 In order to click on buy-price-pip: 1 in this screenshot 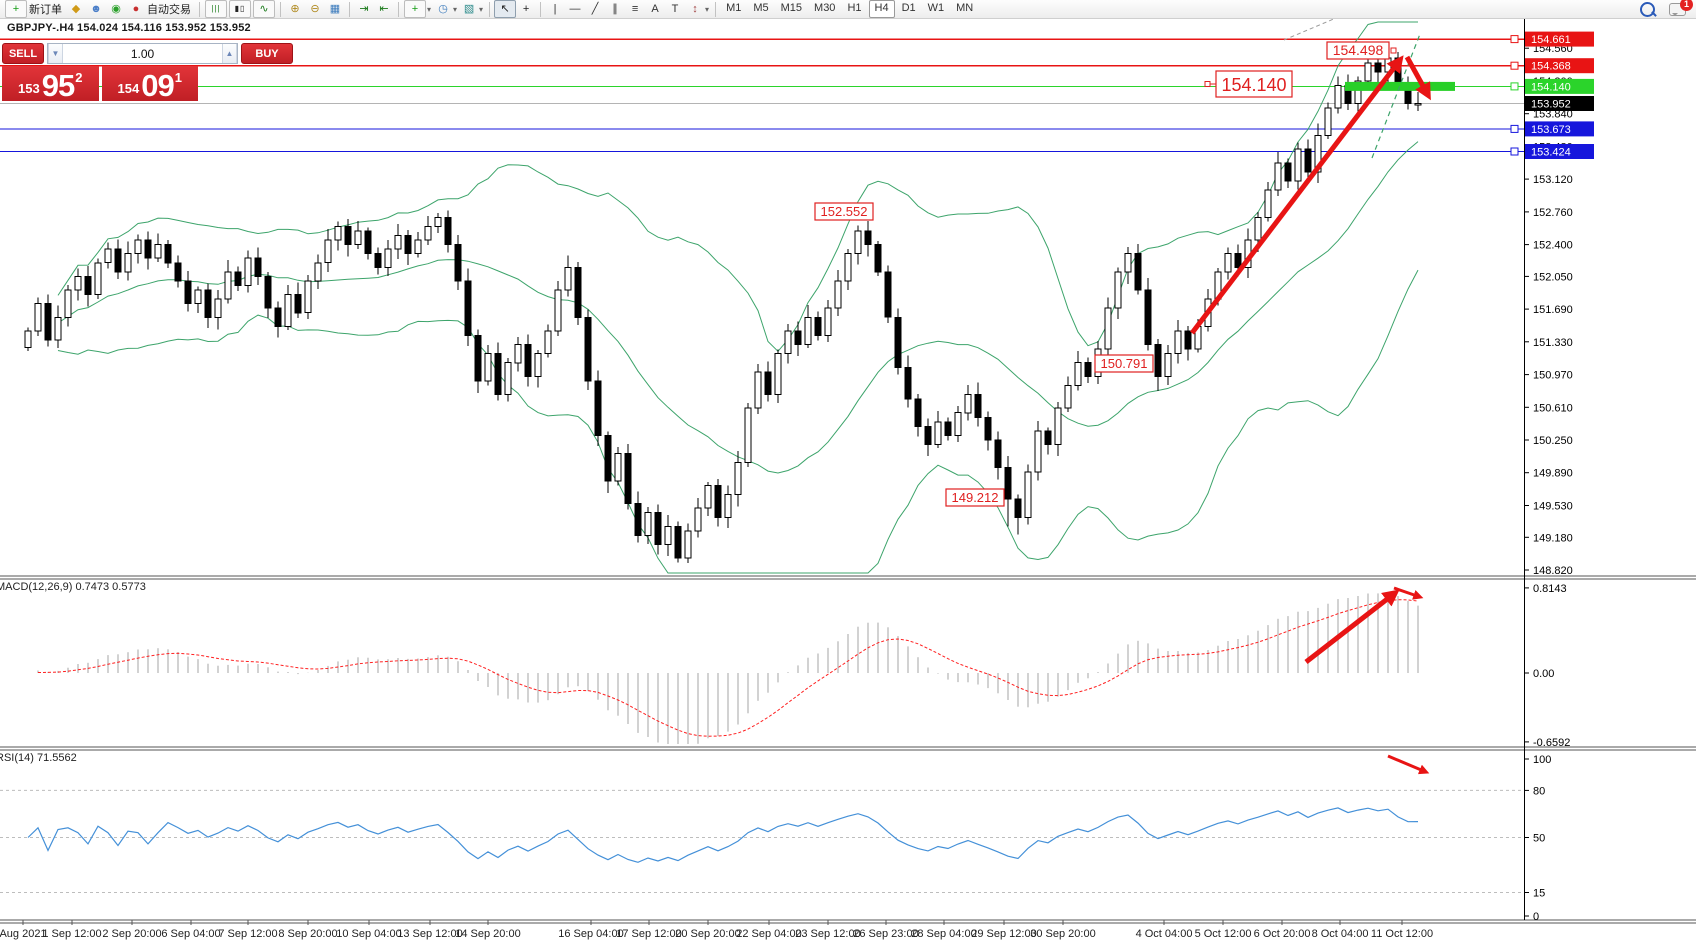, I will do `click(178, 77)`.